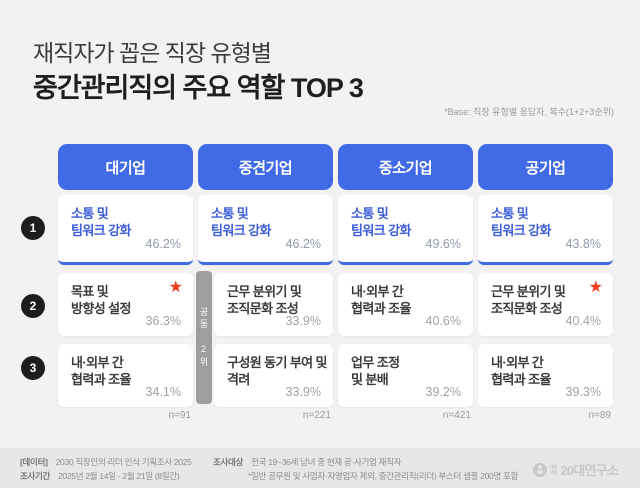 Image resolution: width=640 pixels, height=488 pixels. What do you see at coordinates (179, 415) in the screenshot?
I see `sample-size-large: n=91` at bounding box center [179, 415].